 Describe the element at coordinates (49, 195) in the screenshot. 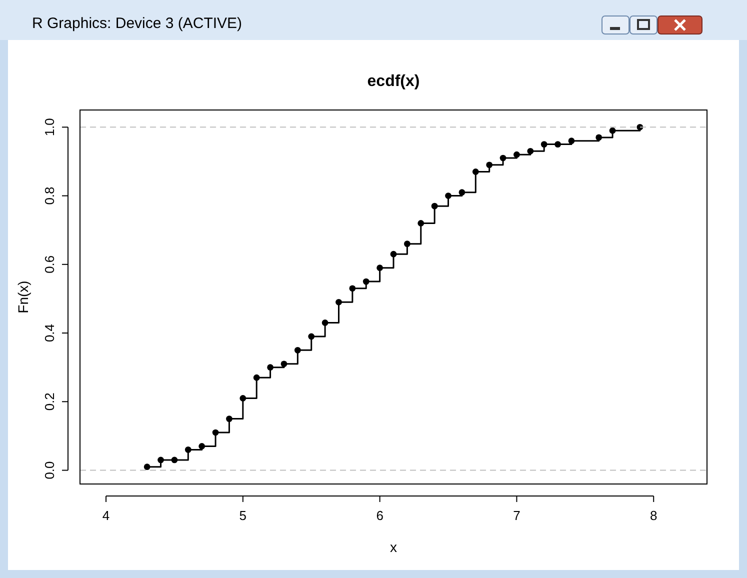

I see `y-tick-label: 0.8` at that location.